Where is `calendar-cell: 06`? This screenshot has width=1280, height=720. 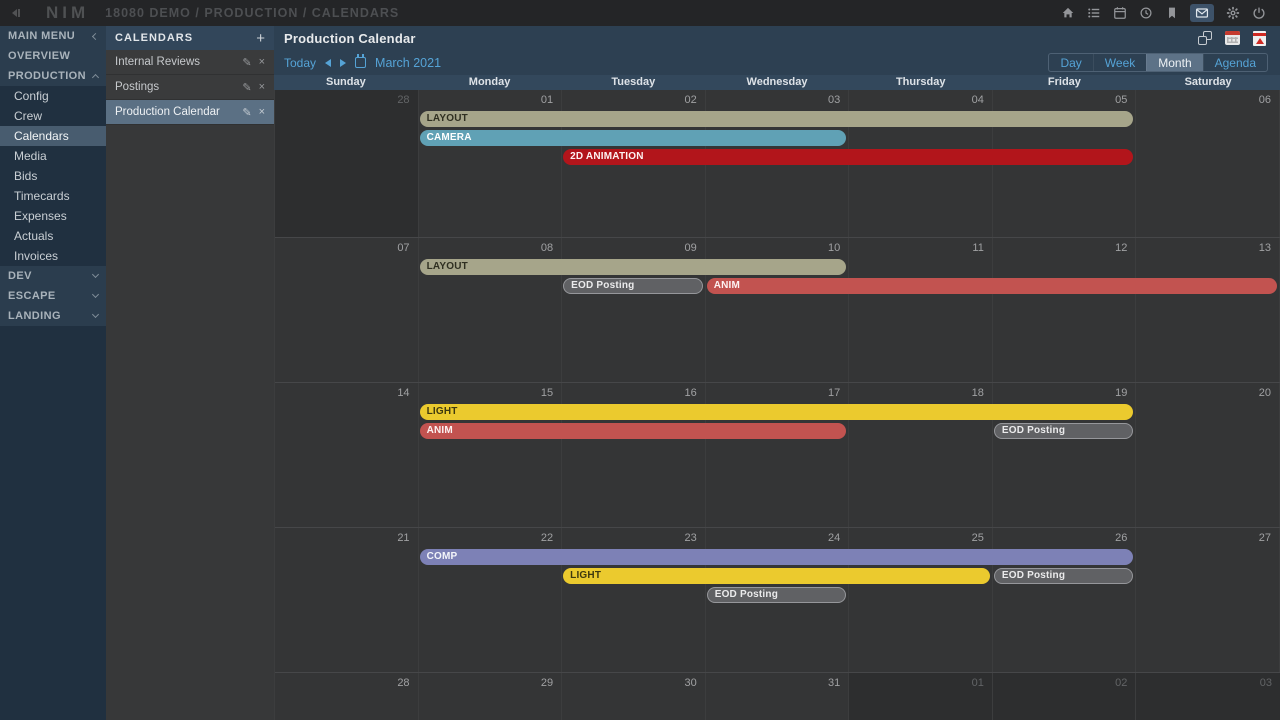
calendar-cell: 06 is located at coordinates (1208, 163).